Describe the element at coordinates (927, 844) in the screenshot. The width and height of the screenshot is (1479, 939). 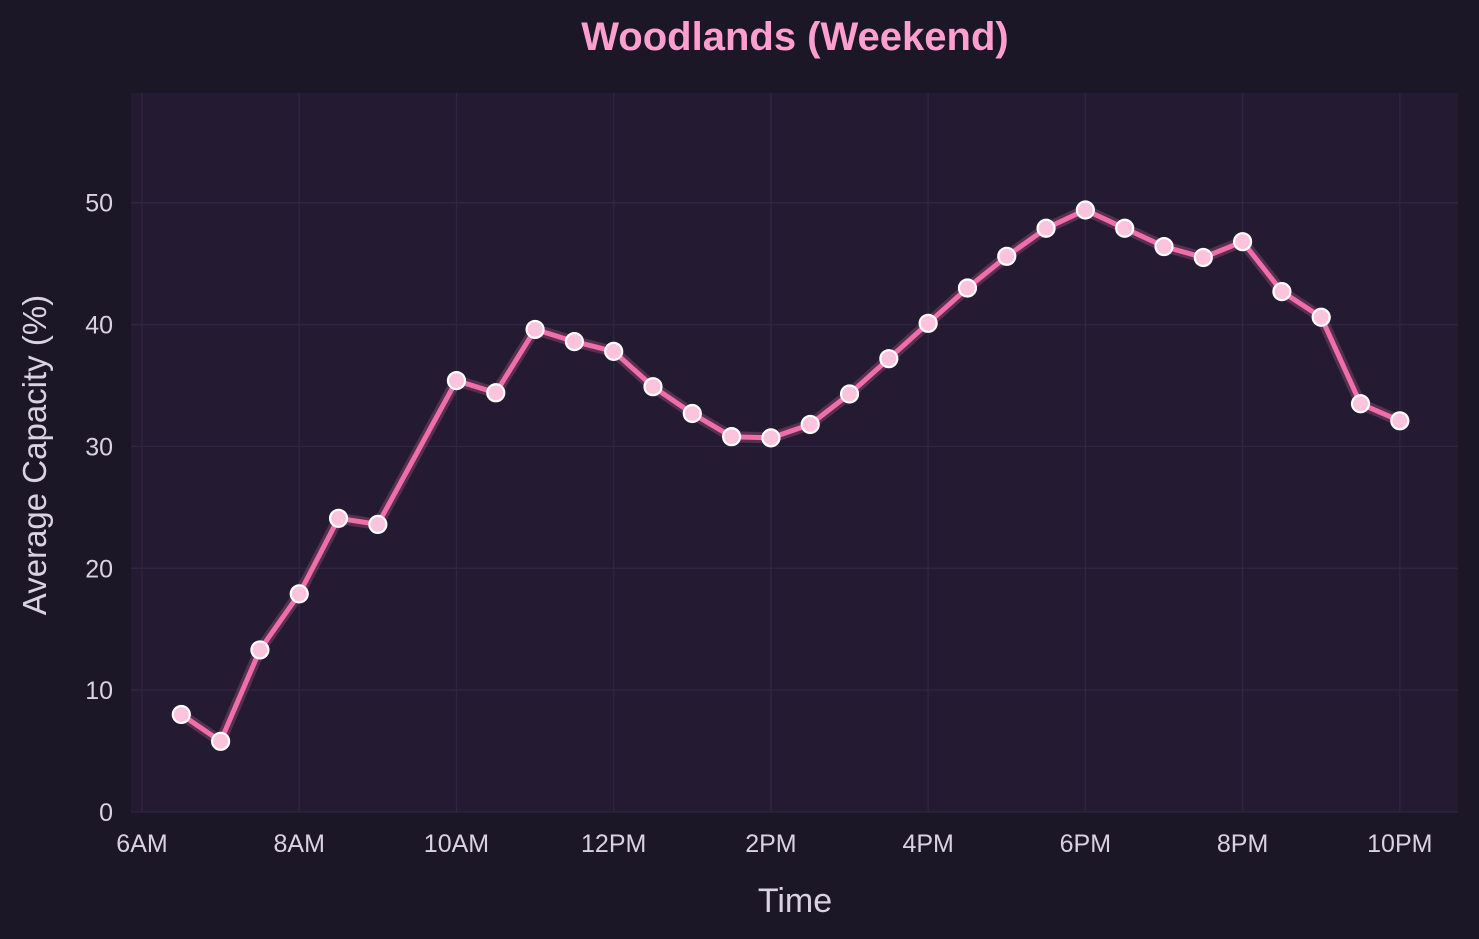
I see `x-tick-label: 4PM` at that location.